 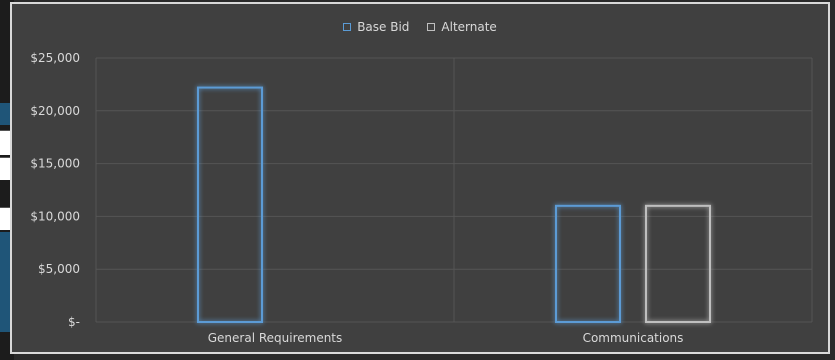 What do you see at coordinates (469, 27) in the screenshot?
I see `legend-label-alternate: Alternate` at bounding box center [469, 27].